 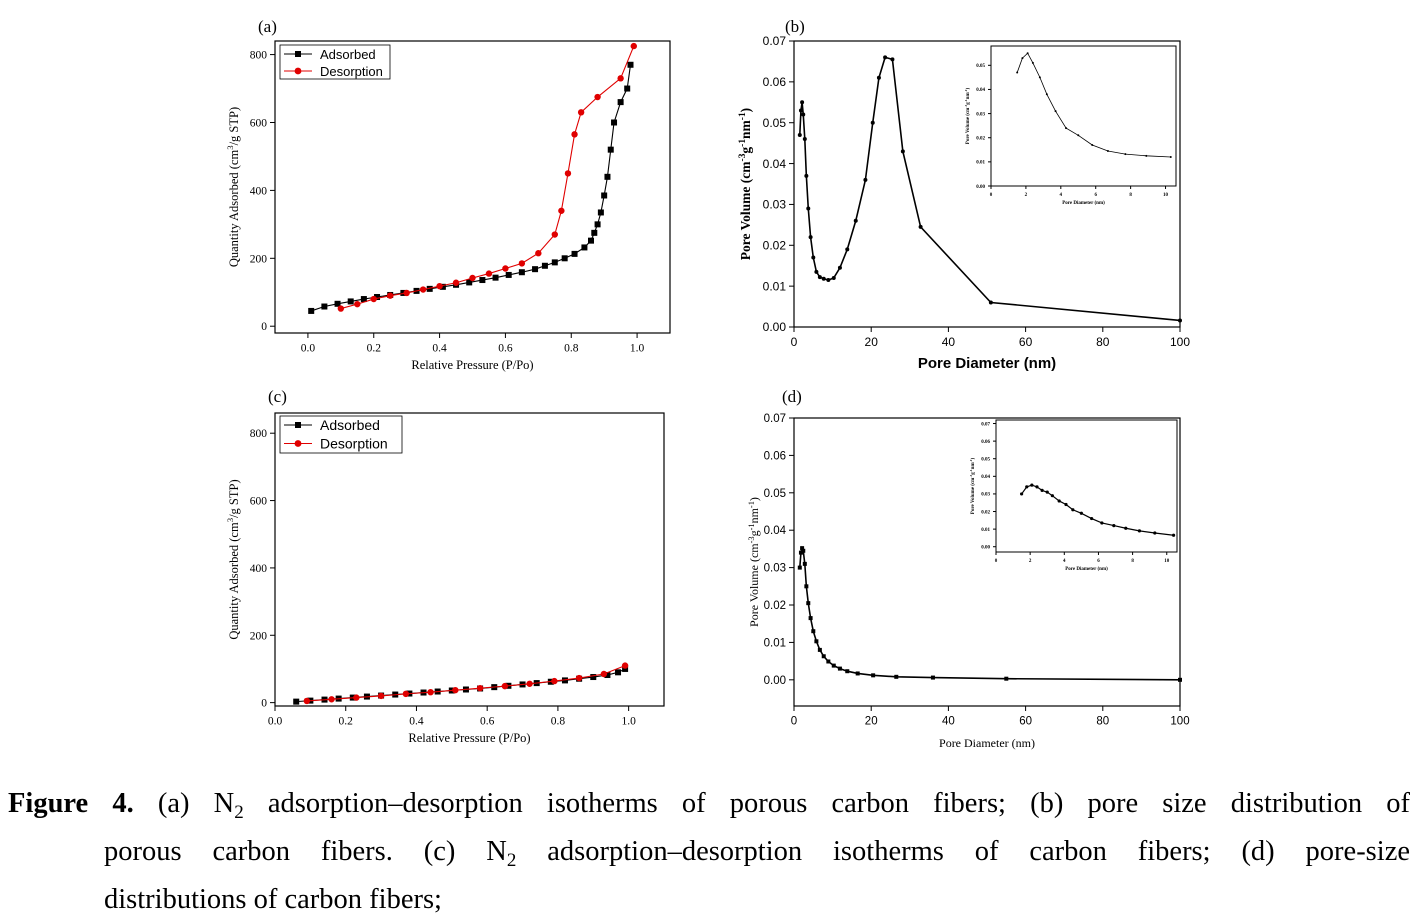 I want to click on a-x-tick-label: 0.0, so click(x=308, y=349).